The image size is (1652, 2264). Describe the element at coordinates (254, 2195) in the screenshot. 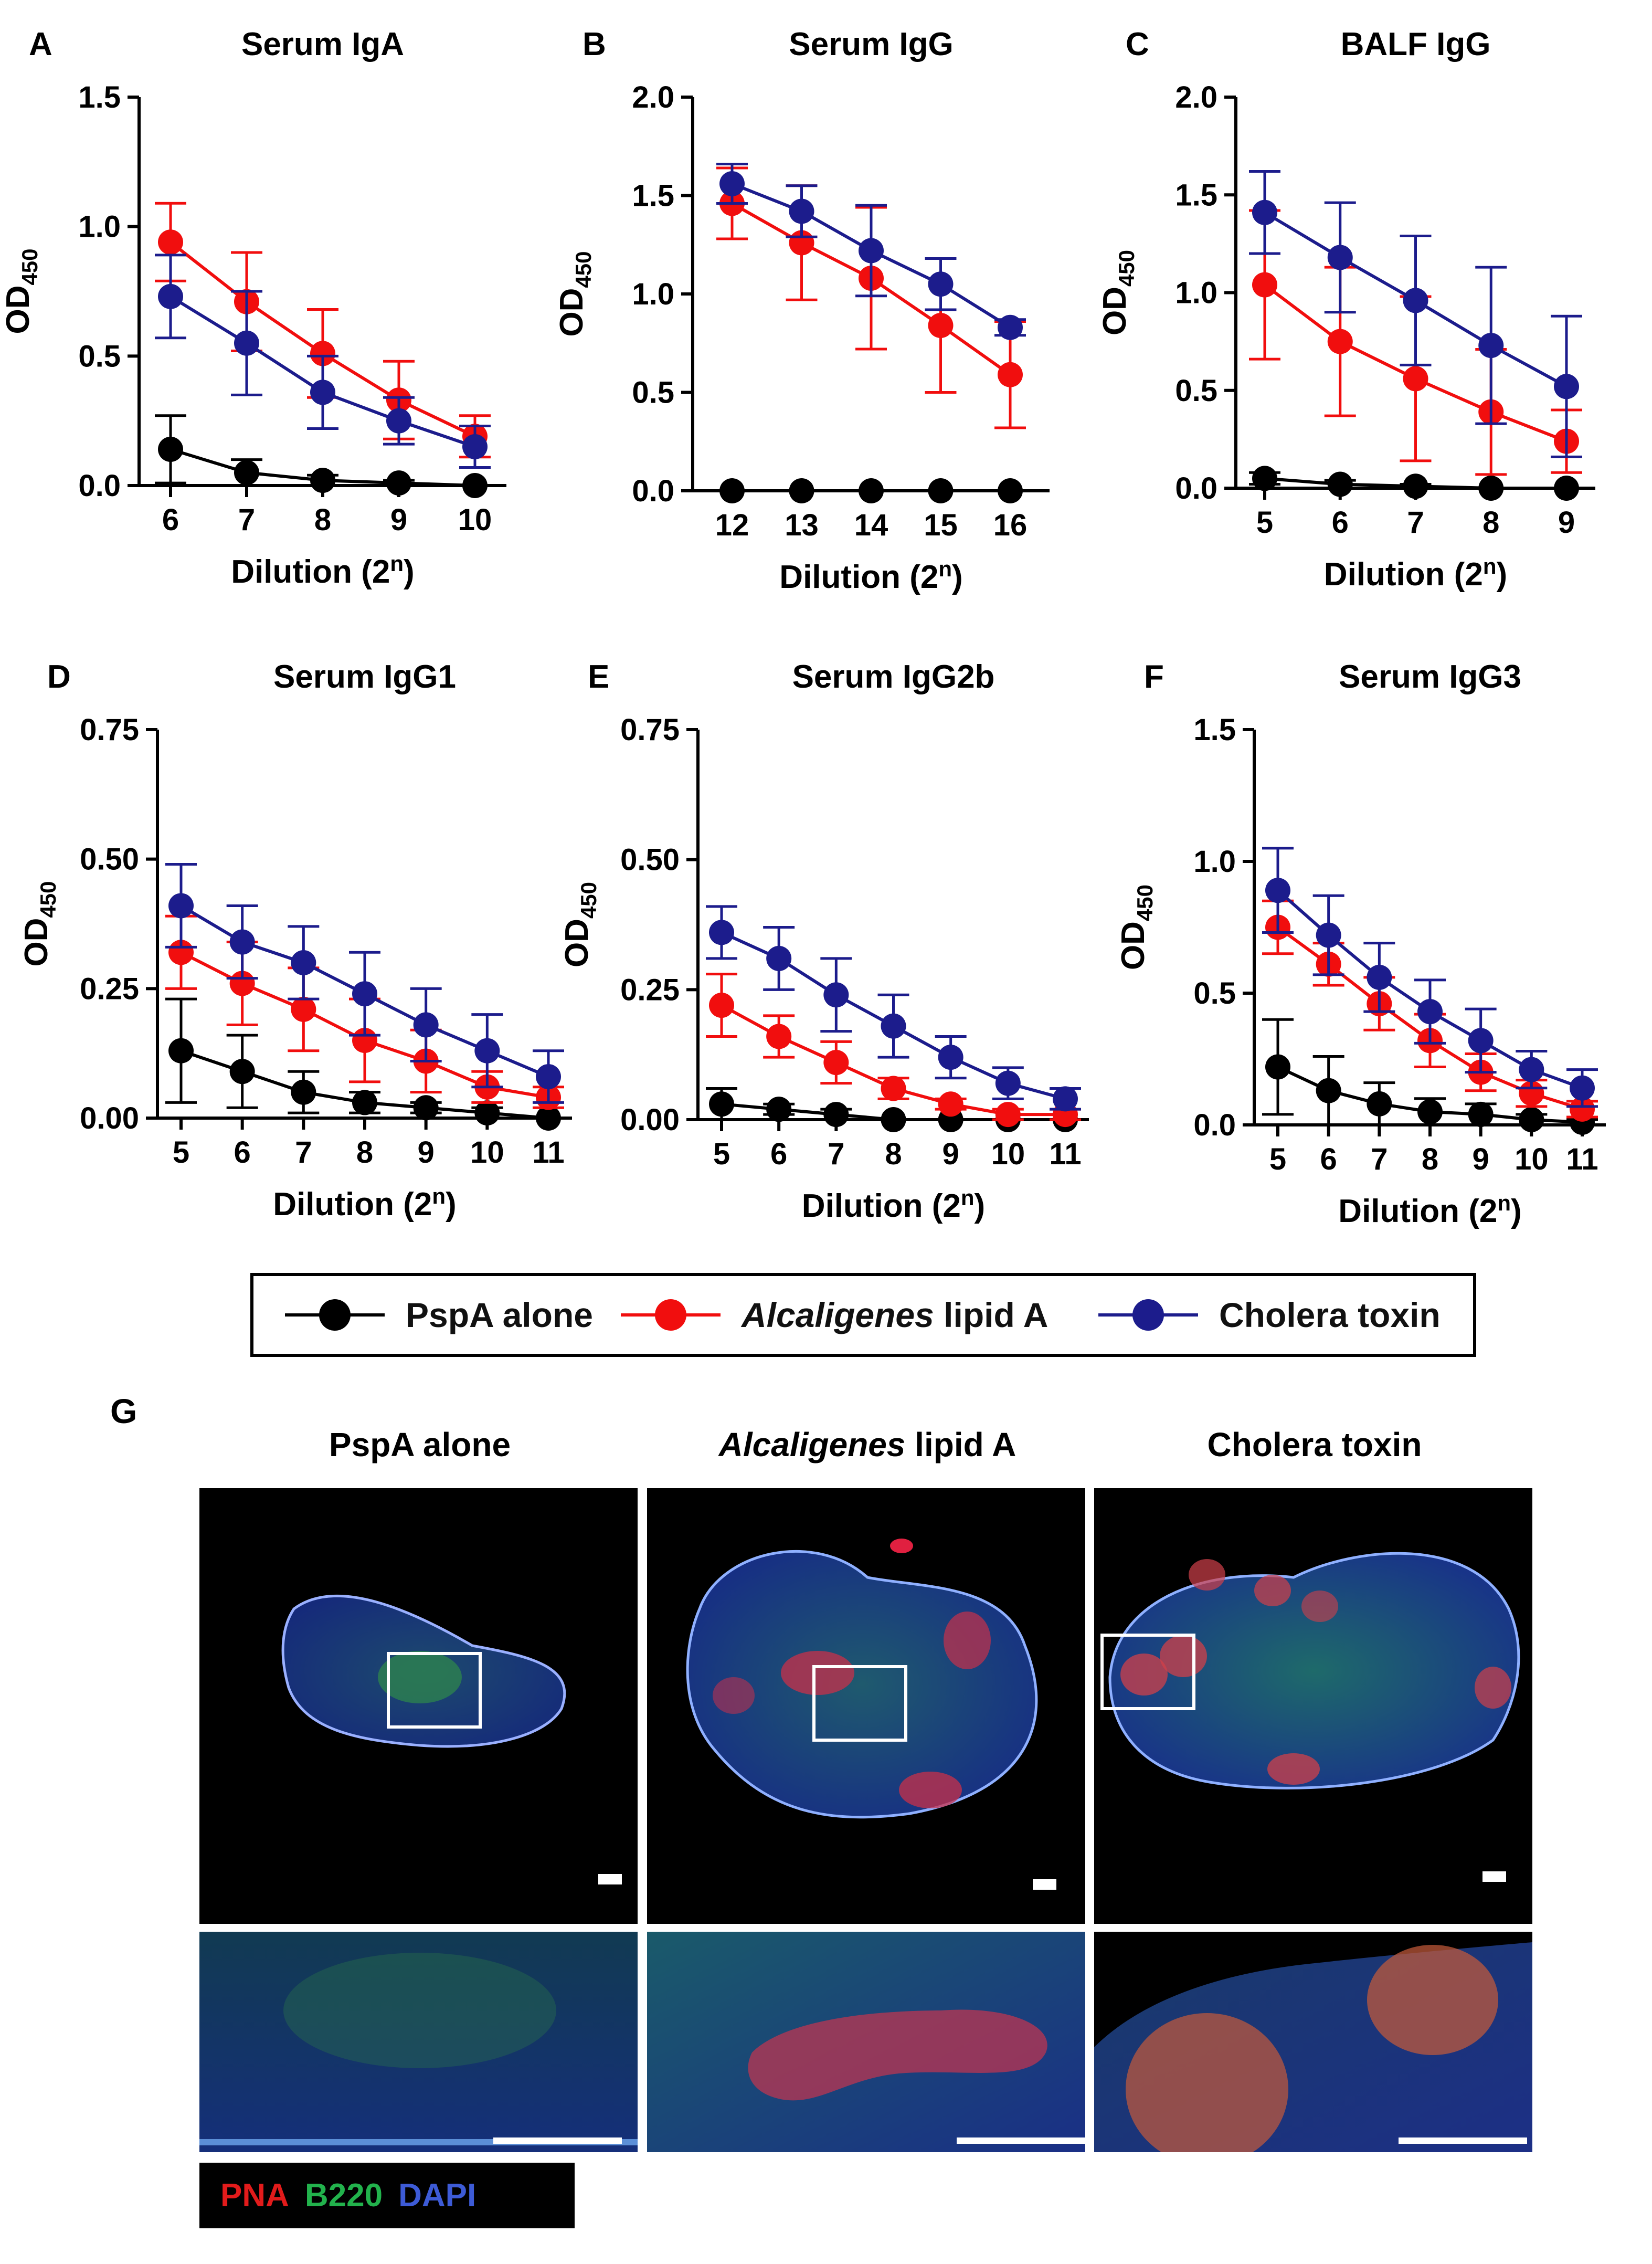

I see `stain-label-pna: PNA` at that location.